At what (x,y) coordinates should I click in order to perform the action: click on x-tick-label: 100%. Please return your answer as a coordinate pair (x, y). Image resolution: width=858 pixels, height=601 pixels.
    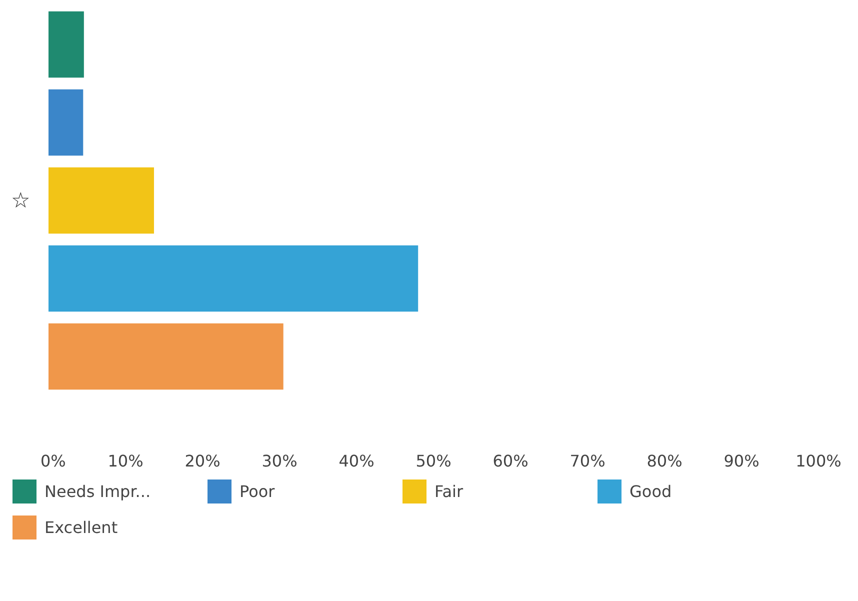
    Looking at the image, I should click on (819, 461).